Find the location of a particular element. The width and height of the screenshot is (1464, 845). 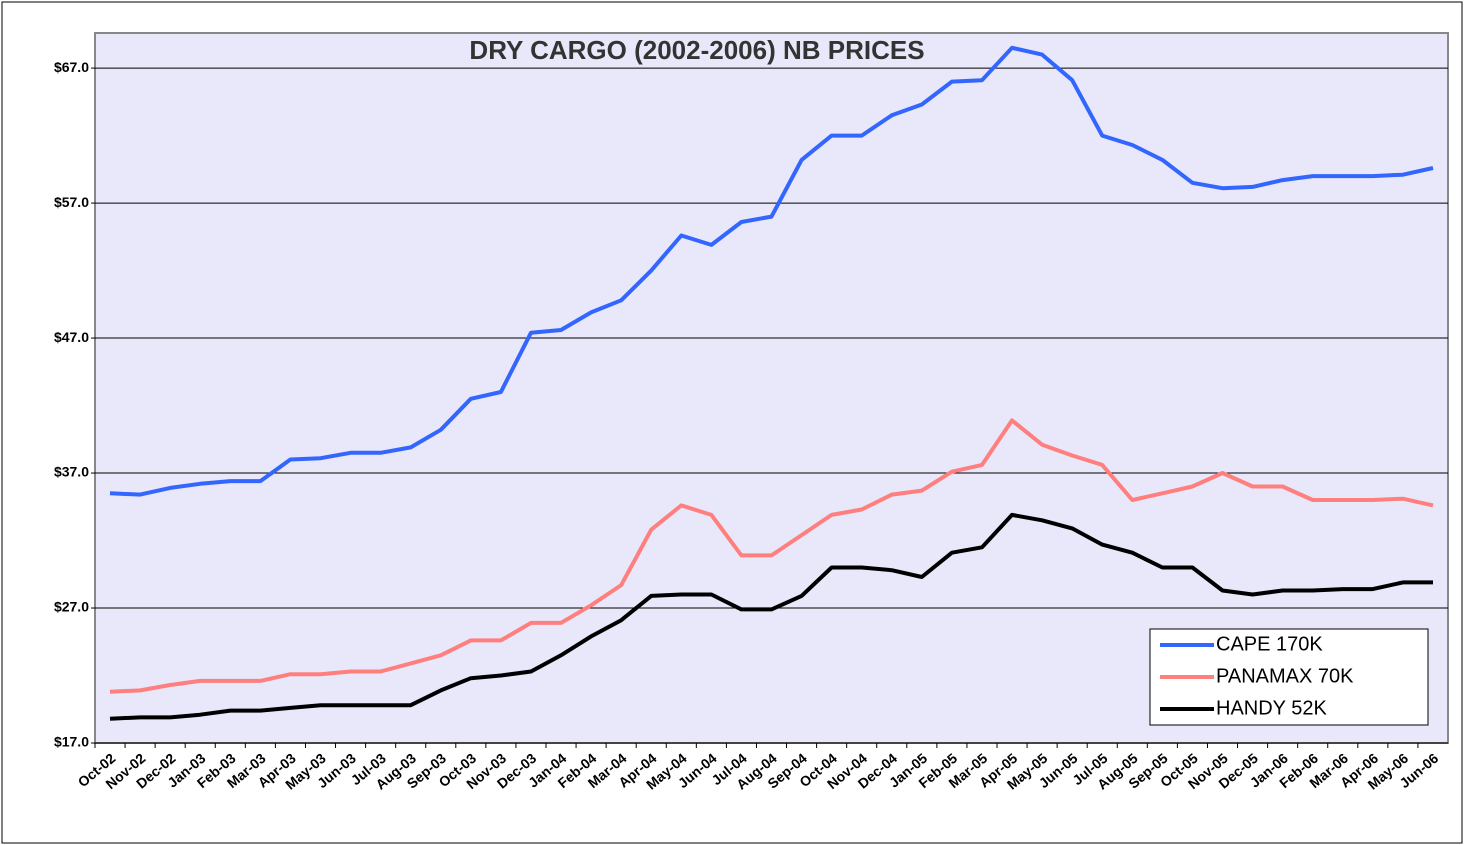

legend-label: CAPE 170K is located at coordinates (1269, 644).